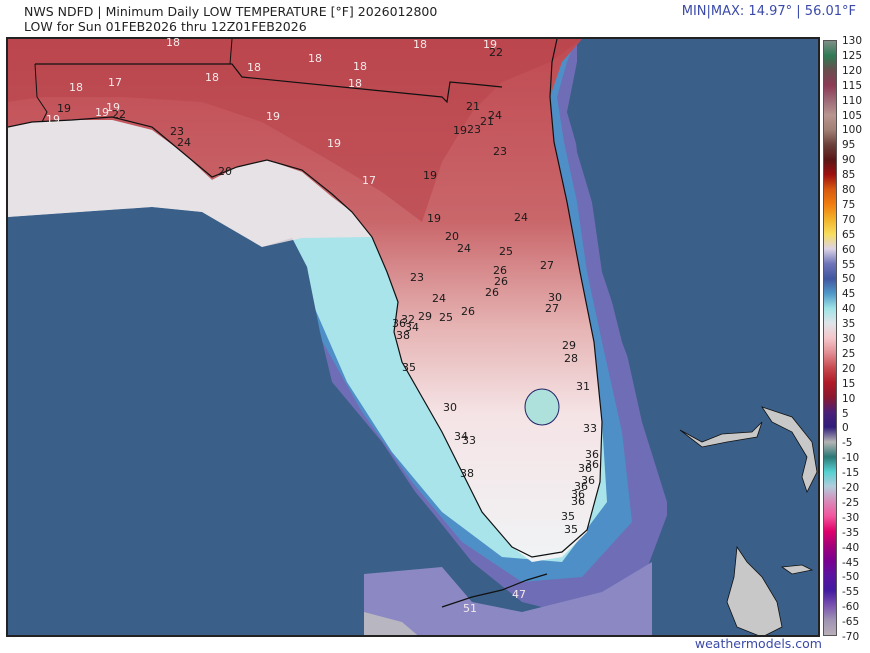  Describe the element at coordinates (494, 590) in the screenshot. I see `florida-keys` at that location.